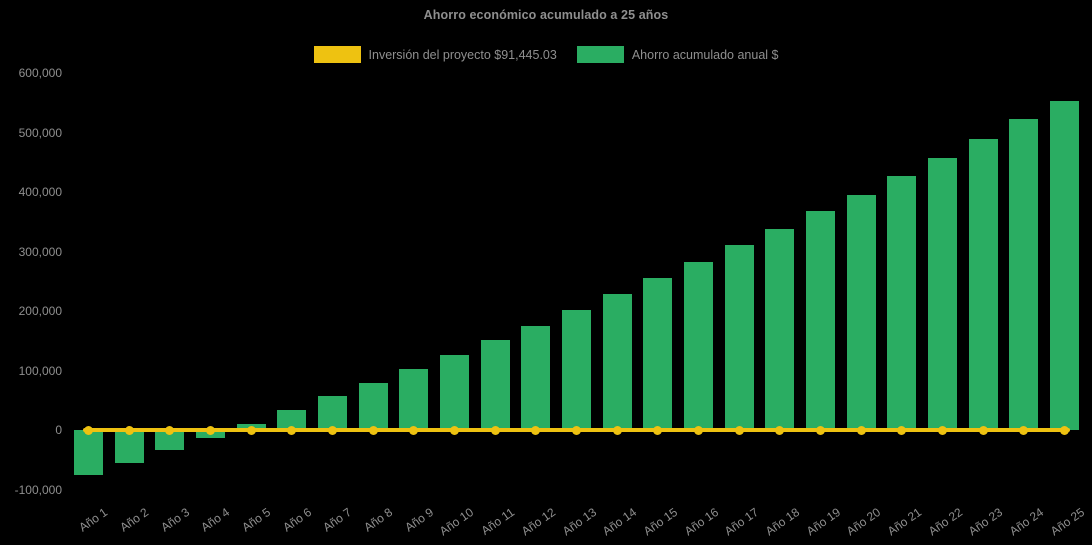  I want to click on bar-año-3, so click(170, 440).